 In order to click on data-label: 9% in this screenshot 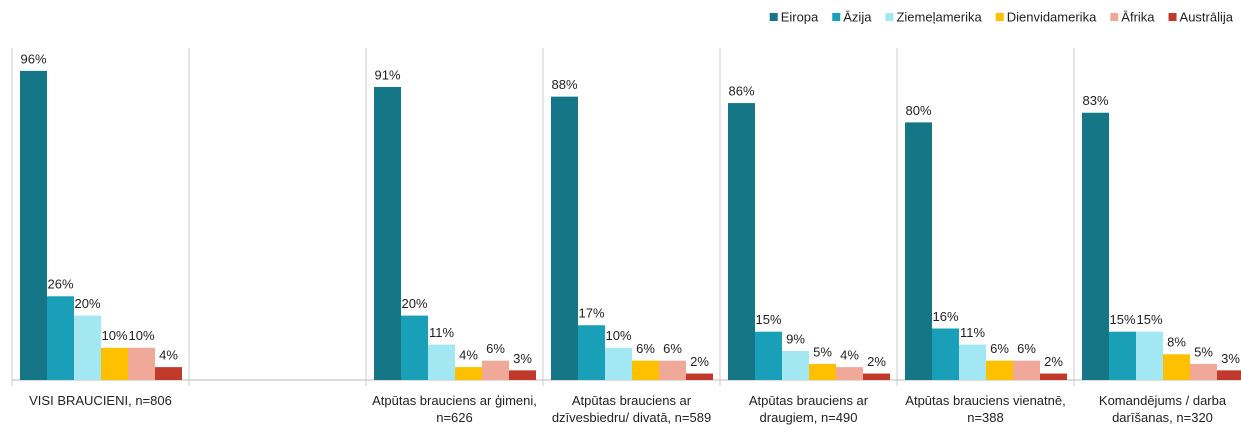, I will do `click(795, 338)`.